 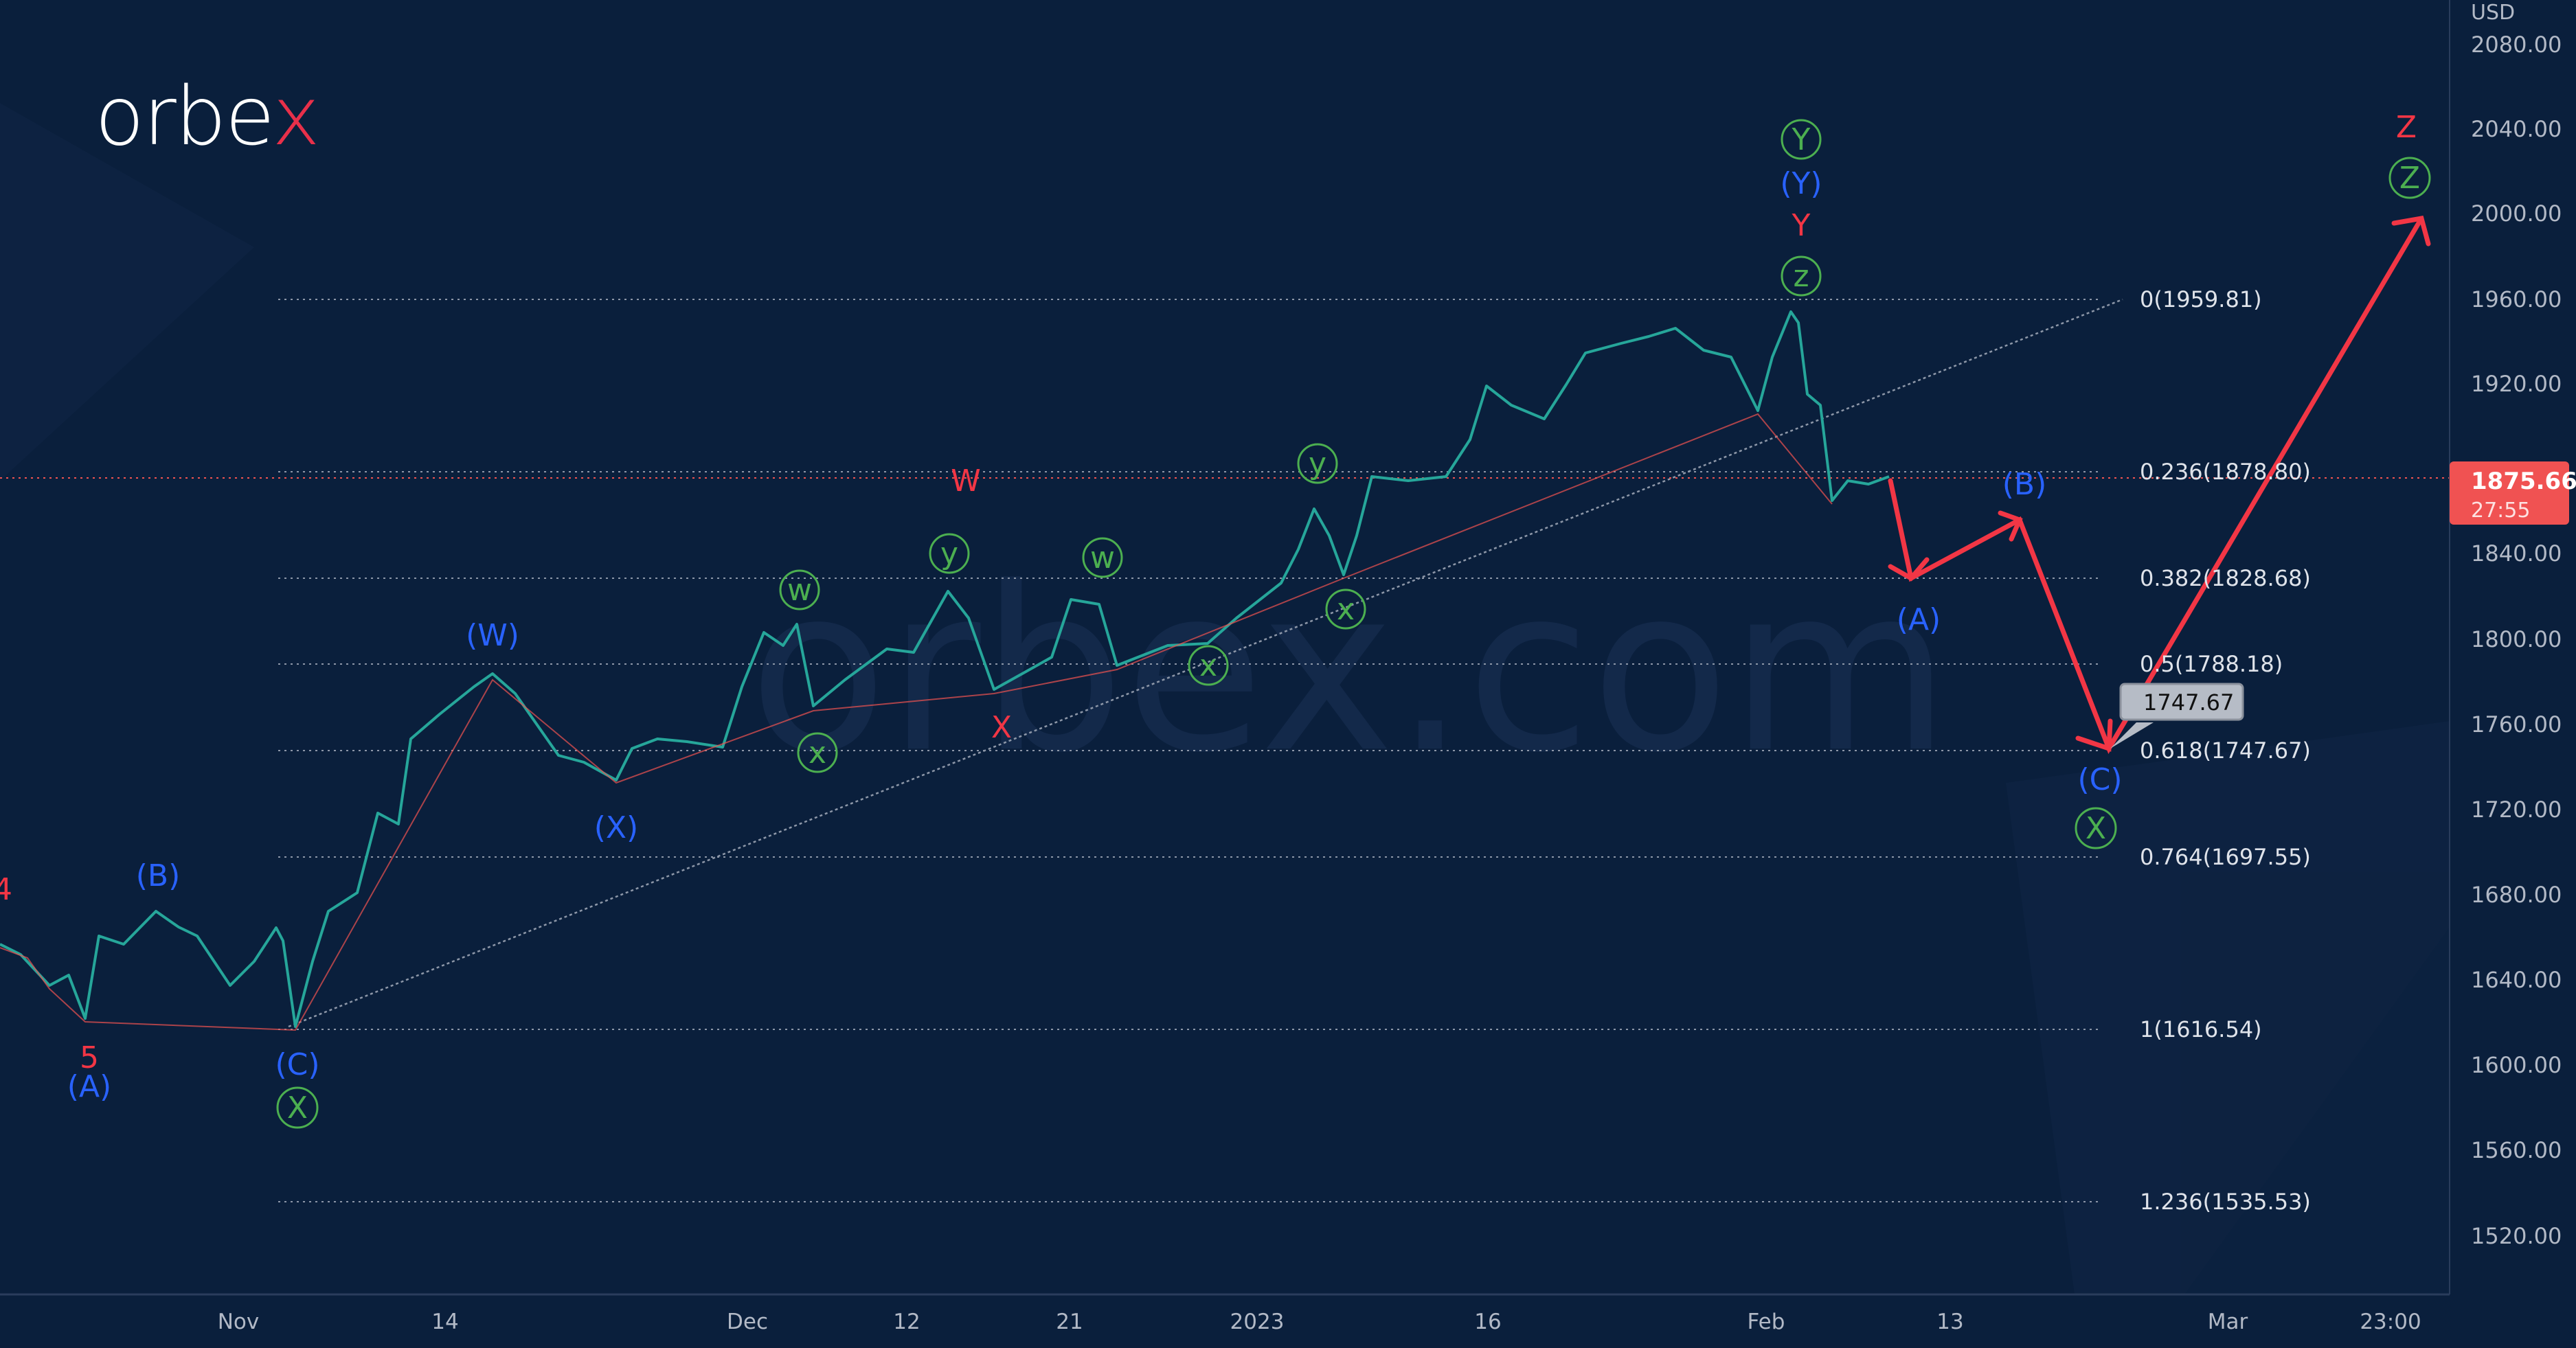 I want to click on current-price-value: 1875.66, so click(x=2523, y=481).